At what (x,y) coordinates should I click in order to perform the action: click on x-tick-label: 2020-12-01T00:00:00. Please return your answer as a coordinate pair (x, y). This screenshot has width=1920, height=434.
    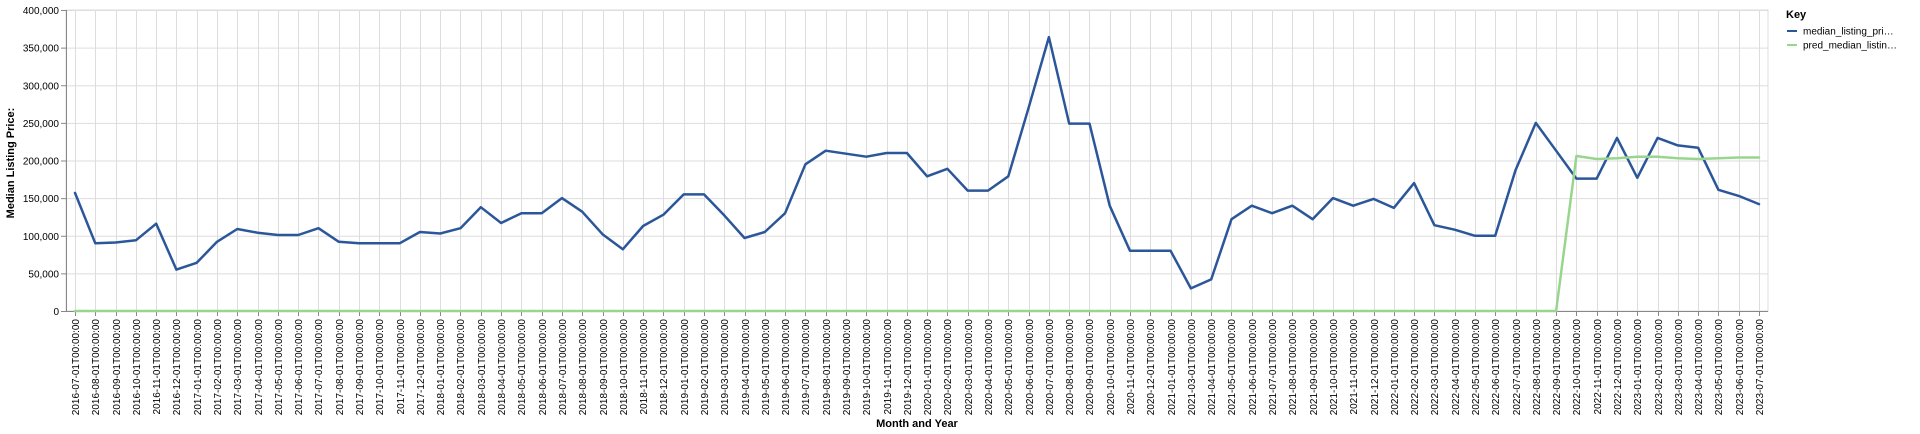
    Looking at the image, I should click on (1151, 367).